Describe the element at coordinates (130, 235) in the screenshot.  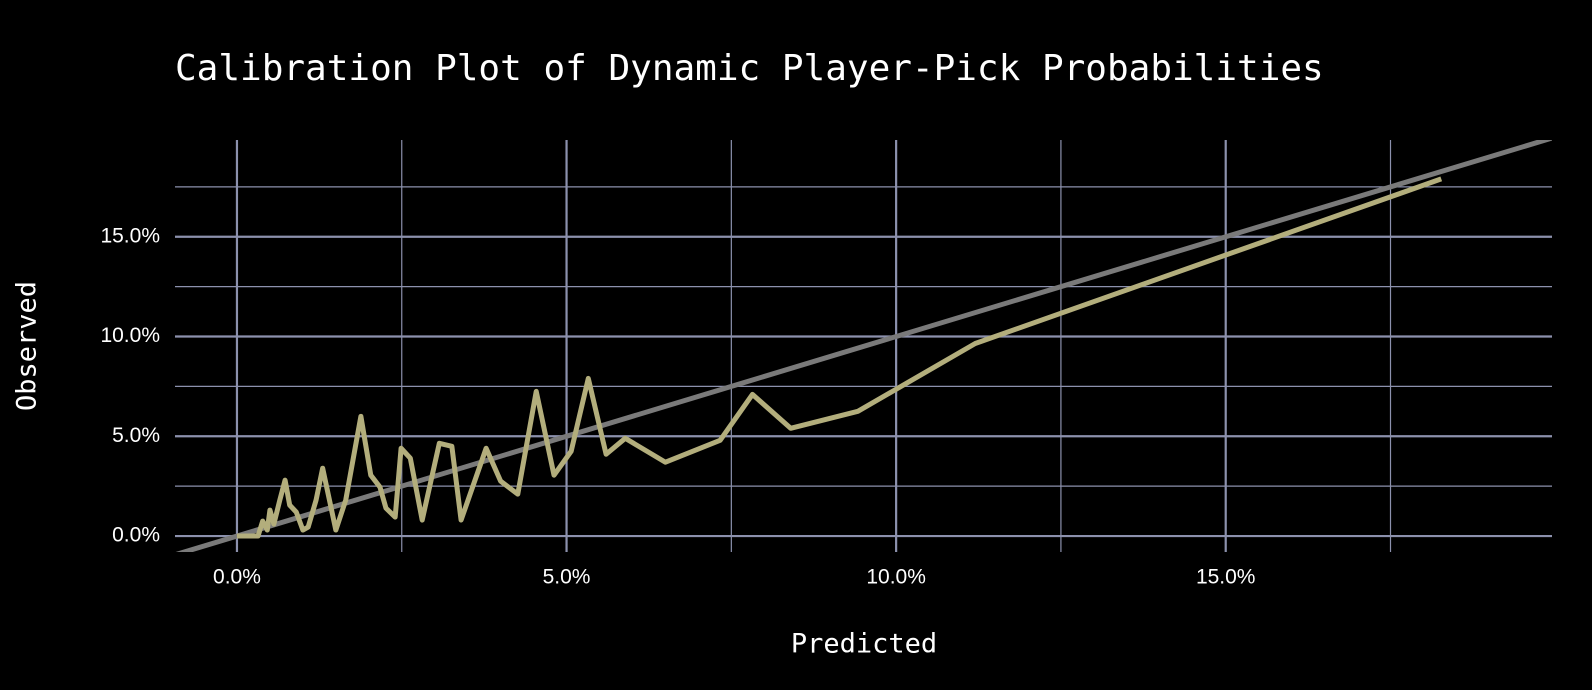
I see `y-tick-label: 15.0%` at that location.